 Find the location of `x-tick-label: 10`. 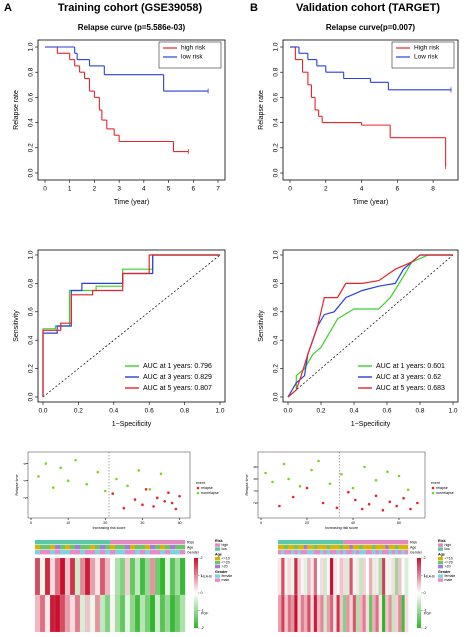

x-tick-label: 10 is located at coordinates (68, 523).